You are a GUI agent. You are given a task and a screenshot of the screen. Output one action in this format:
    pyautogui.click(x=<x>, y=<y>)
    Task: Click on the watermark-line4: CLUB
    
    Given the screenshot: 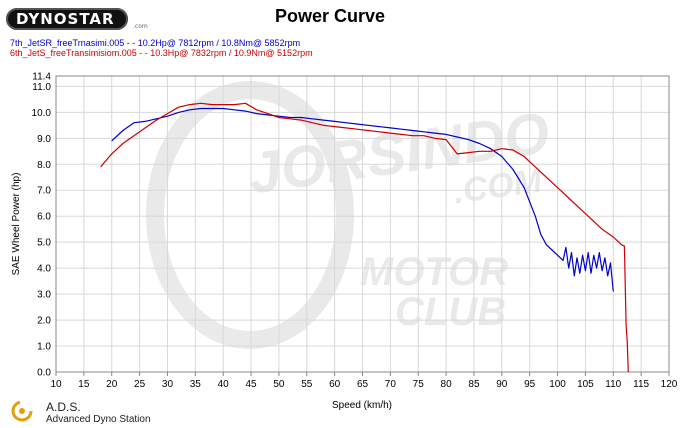 What is the action you would take?
    pyautogui.click(x=450, y=312)
    